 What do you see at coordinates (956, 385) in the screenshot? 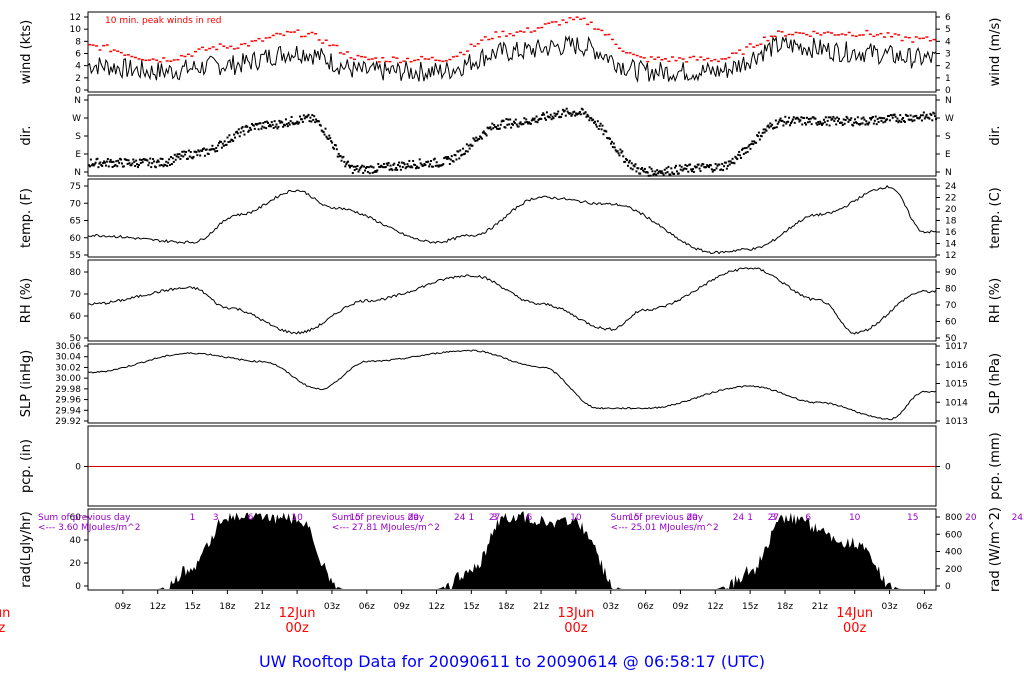
I see `right-tick-label: 1015` at bounding box center [956, 385].